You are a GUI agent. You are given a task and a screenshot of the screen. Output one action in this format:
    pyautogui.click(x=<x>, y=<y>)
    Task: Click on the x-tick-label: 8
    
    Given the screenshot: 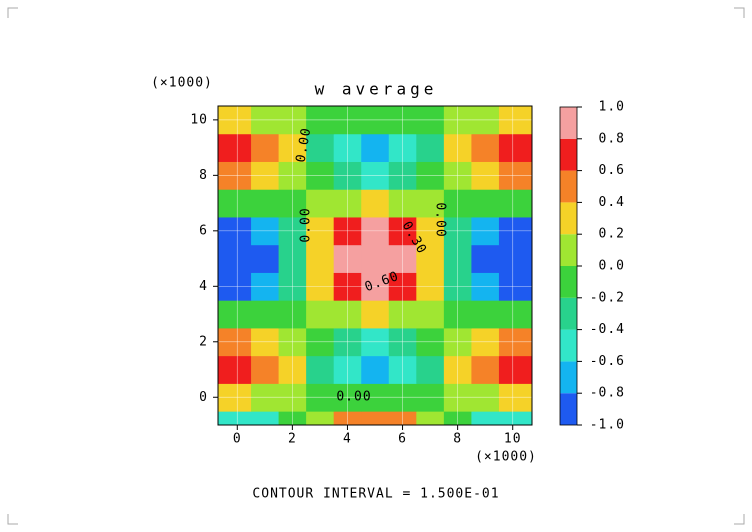 What is the action you would take?
    pyautogui.click(x=457, y=439)
    